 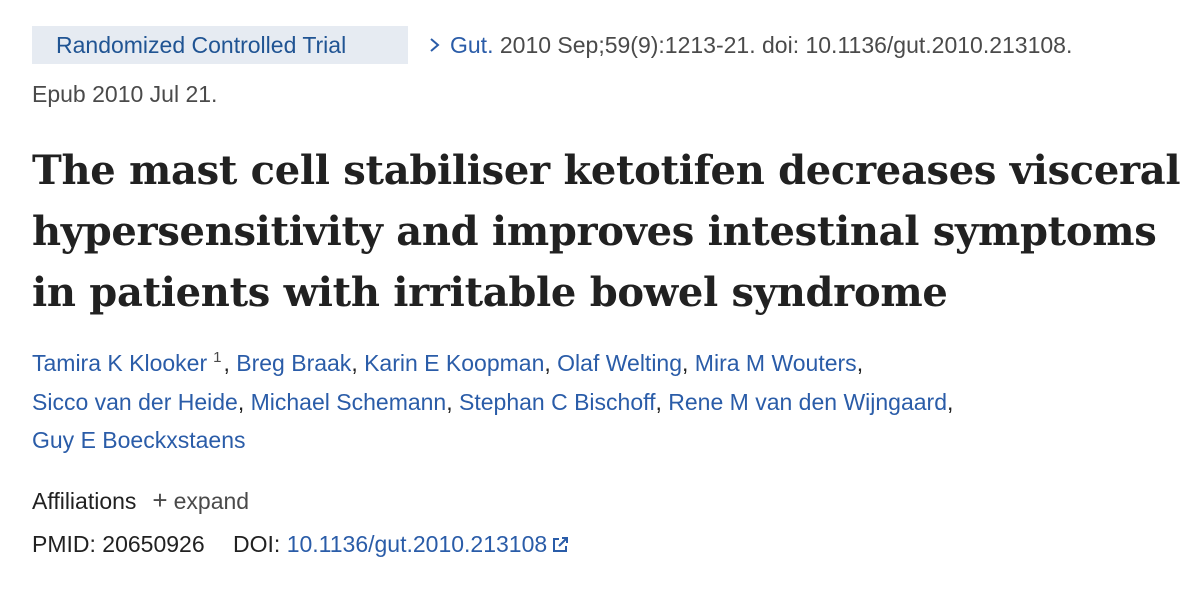 I want to click on plus-icon: +, so click(x=160, y=500).